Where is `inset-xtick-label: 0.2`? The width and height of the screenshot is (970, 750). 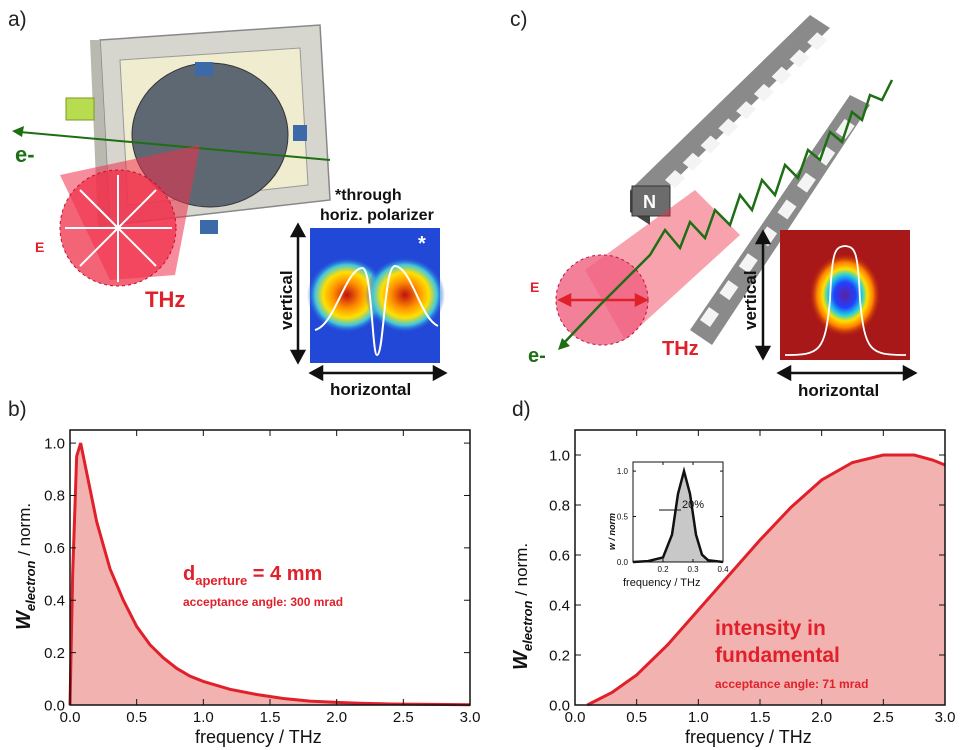
inset-xtick-label: 0.2 is located at coordinates (663, 569).